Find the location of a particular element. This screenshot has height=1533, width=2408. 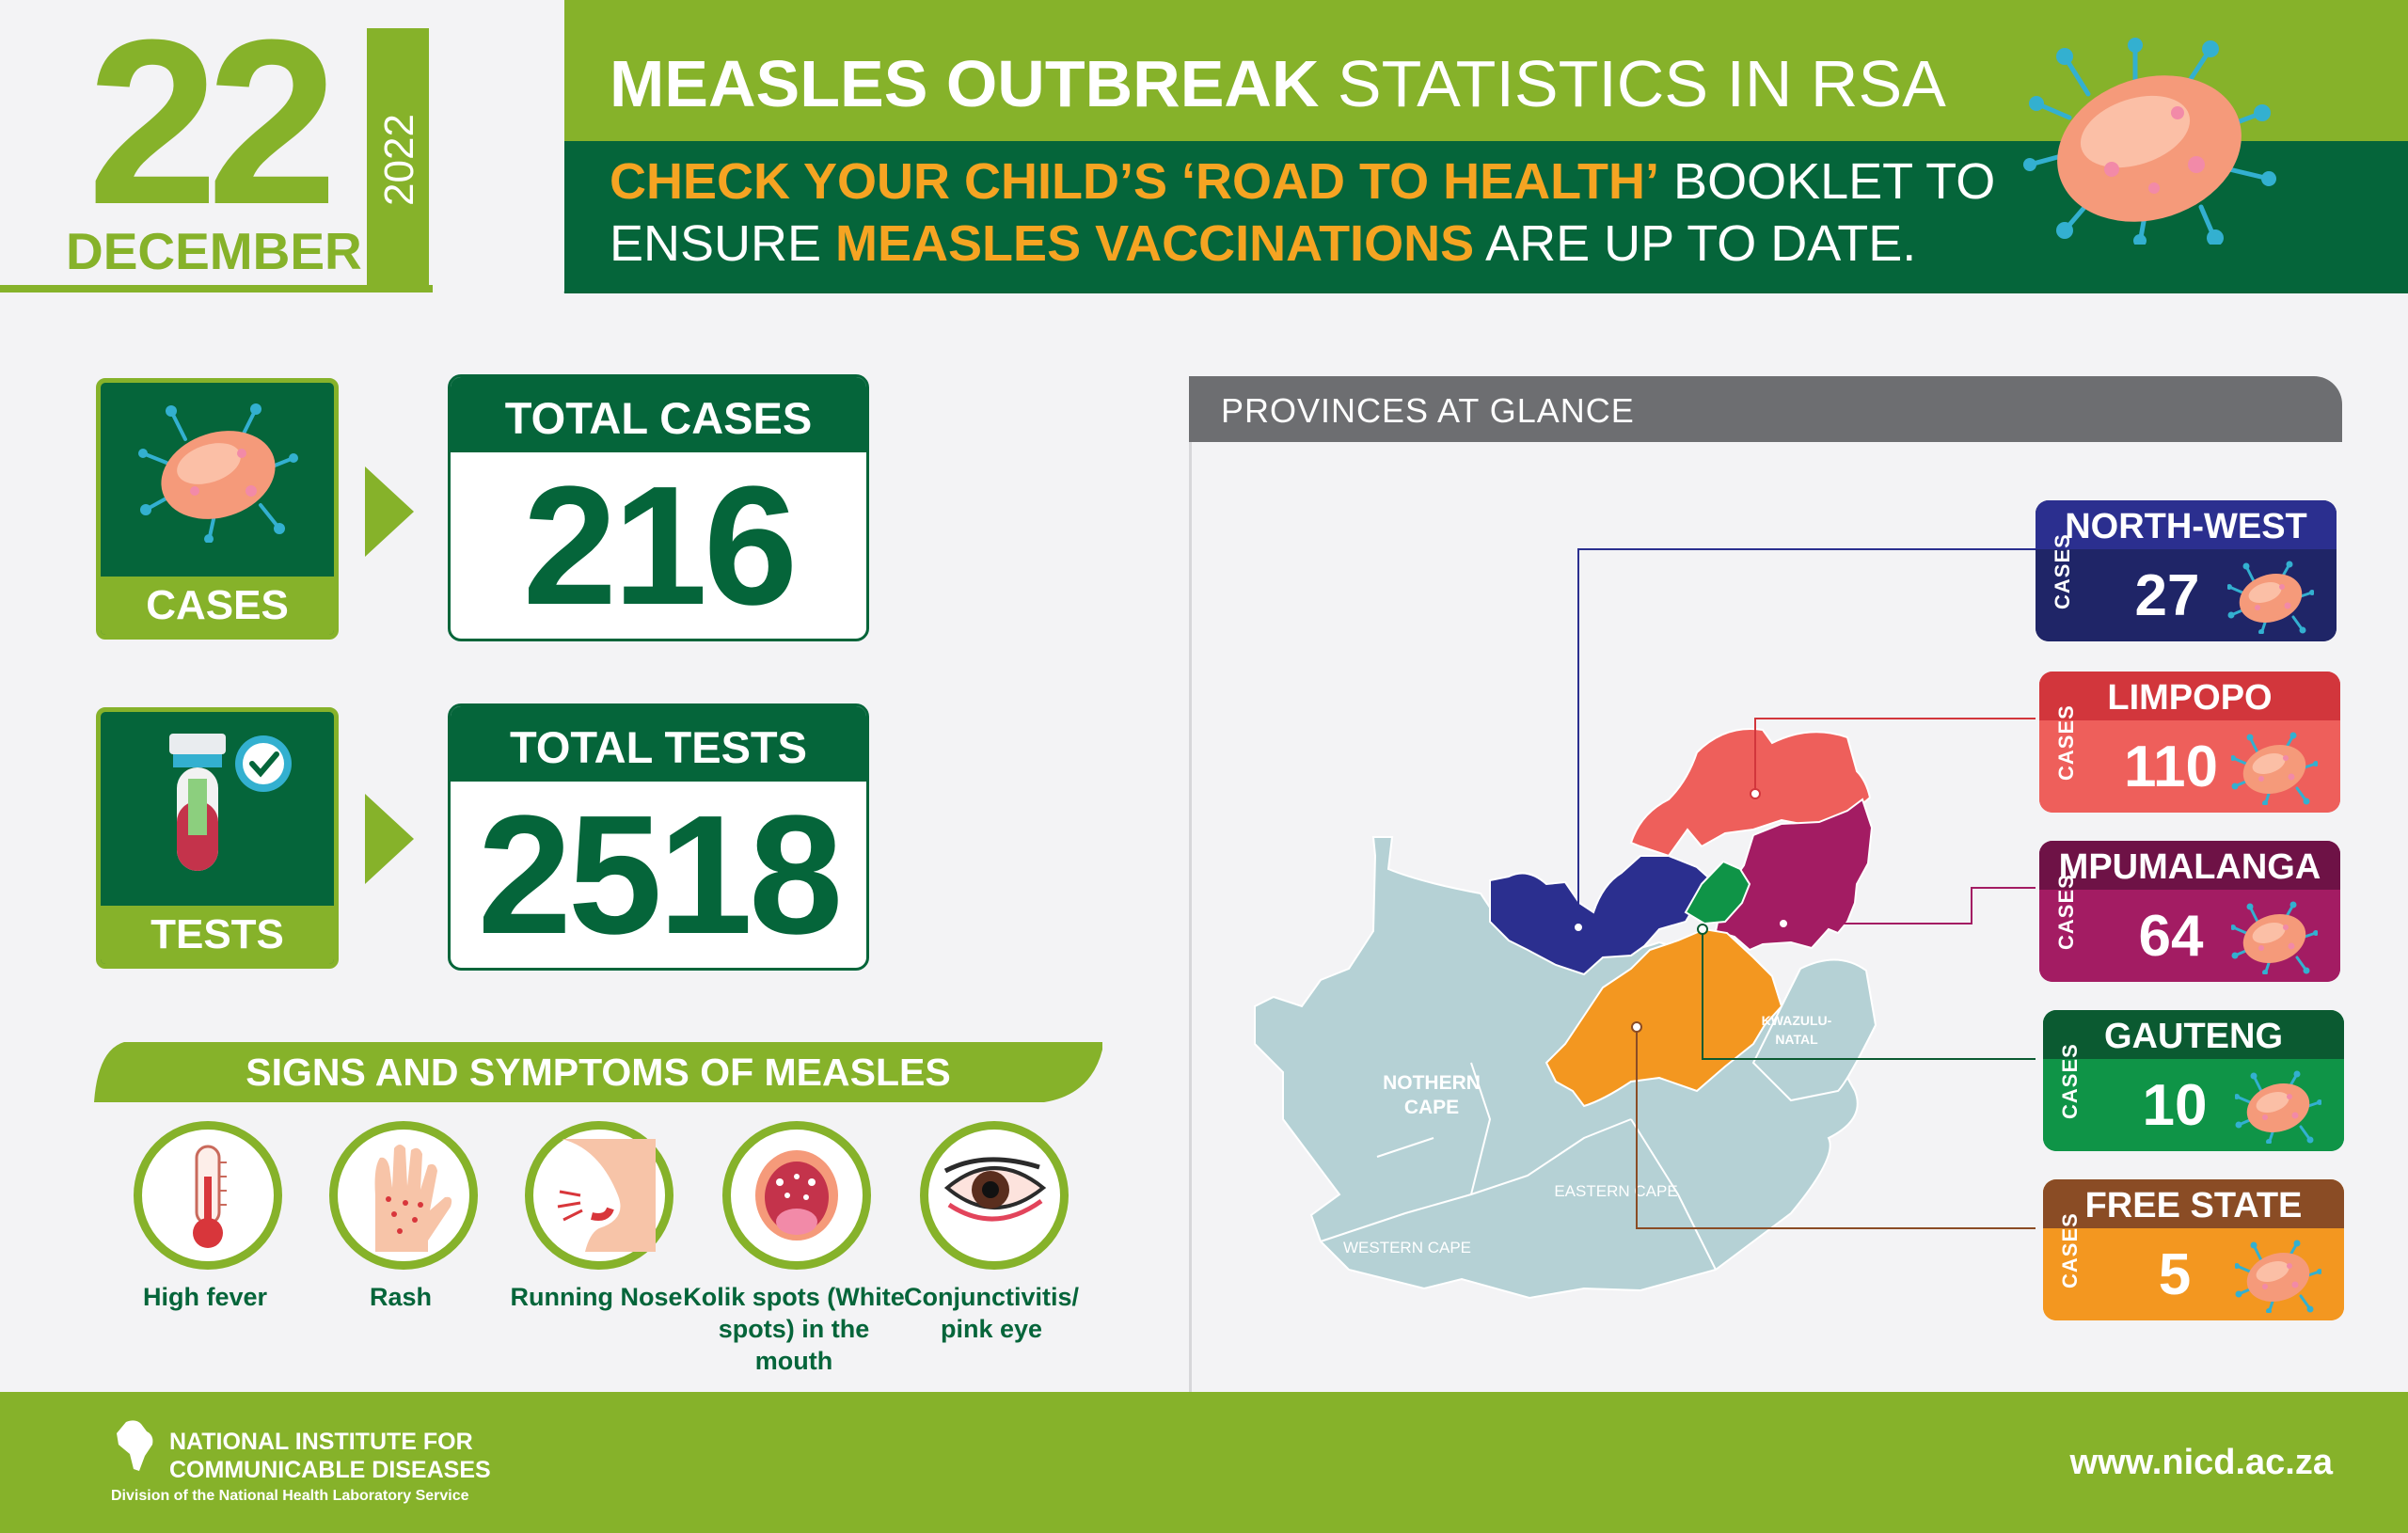

province-north-west is located at coordinates (1604, 915).